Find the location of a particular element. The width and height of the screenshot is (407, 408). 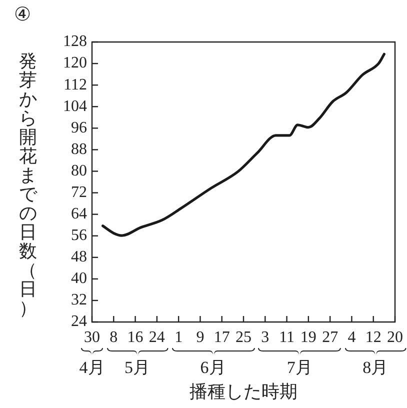

y-tick-label: 32 is located at coordinates (79, 300).